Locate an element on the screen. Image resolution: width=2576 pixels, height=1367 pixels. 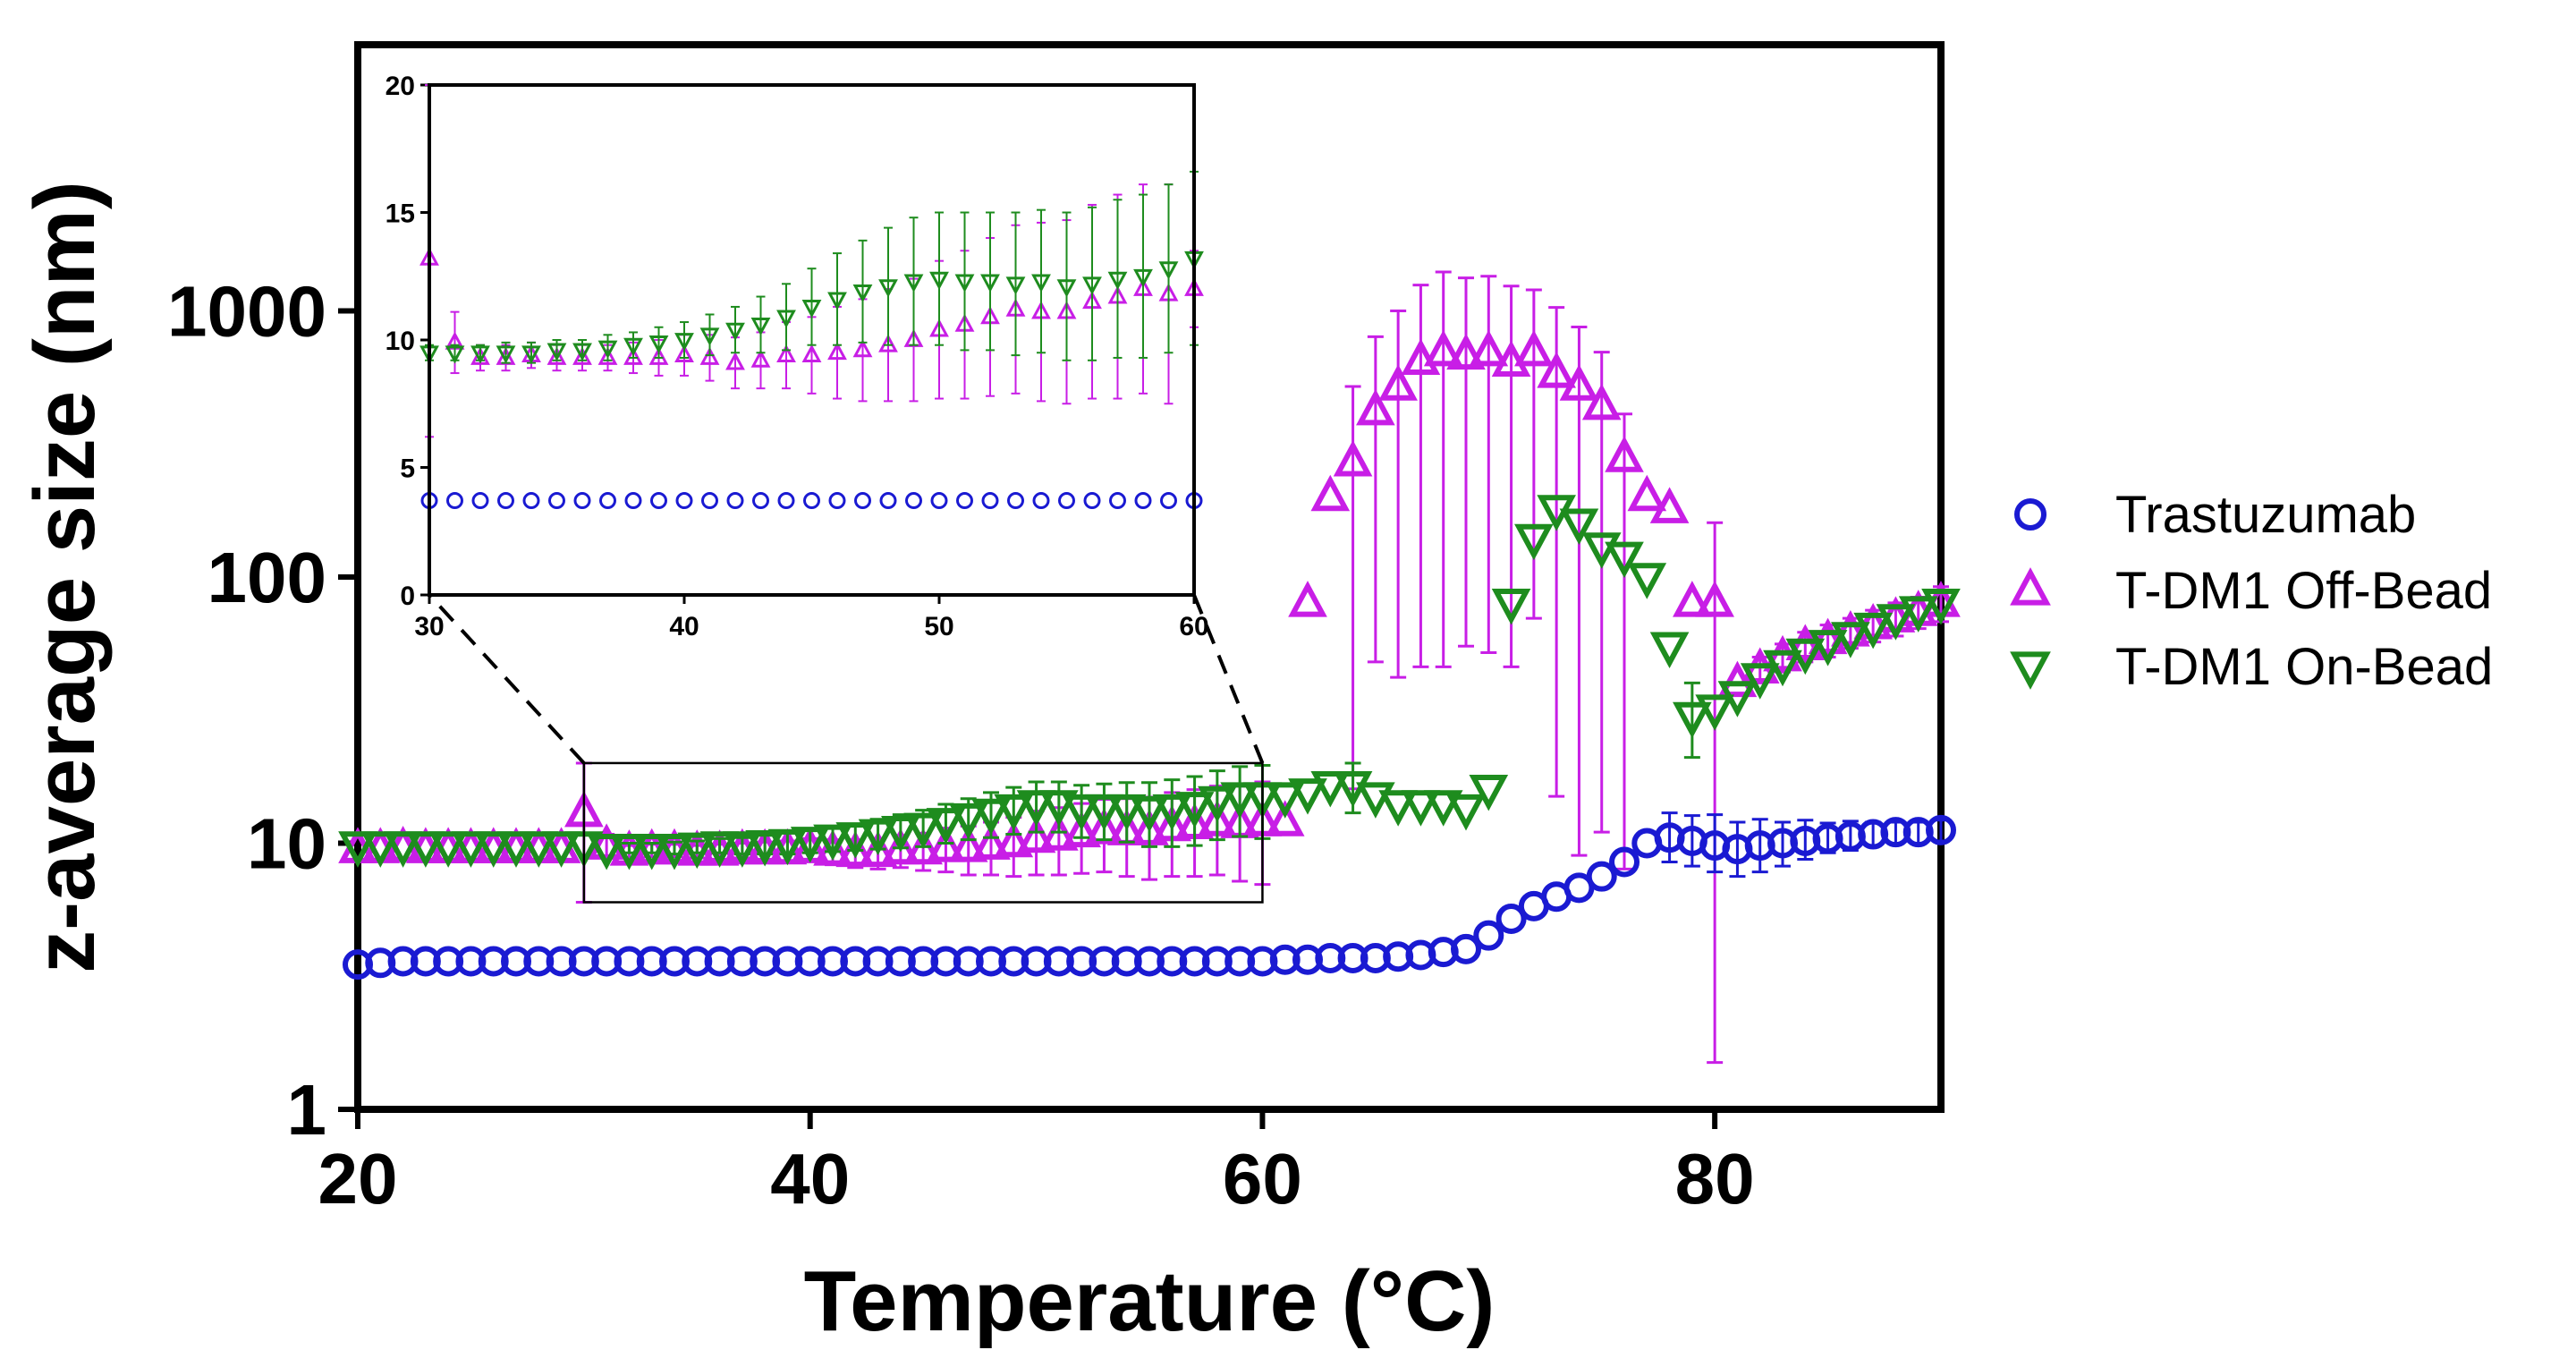
inset-x-tick-label: 40 is located at coordinates (684, 626).